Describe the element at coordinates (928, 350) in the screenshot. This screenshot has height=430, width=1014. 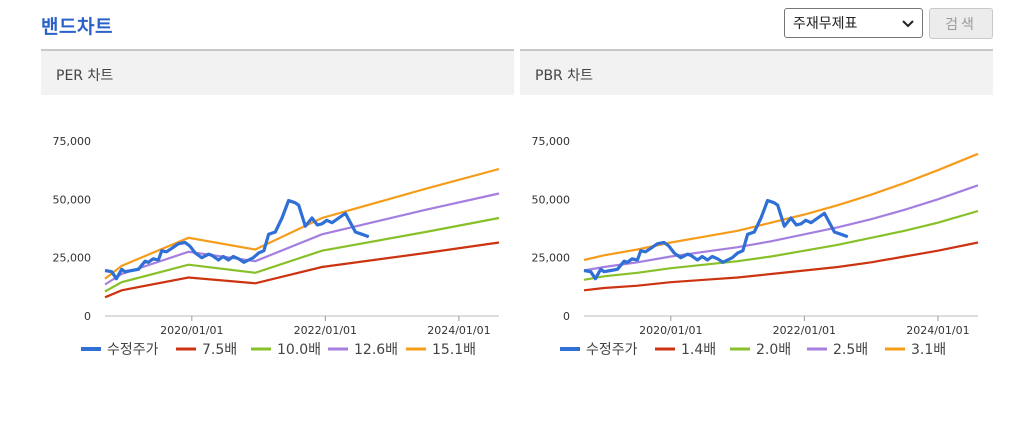
I see `legend-label: 3.1배` at that location.